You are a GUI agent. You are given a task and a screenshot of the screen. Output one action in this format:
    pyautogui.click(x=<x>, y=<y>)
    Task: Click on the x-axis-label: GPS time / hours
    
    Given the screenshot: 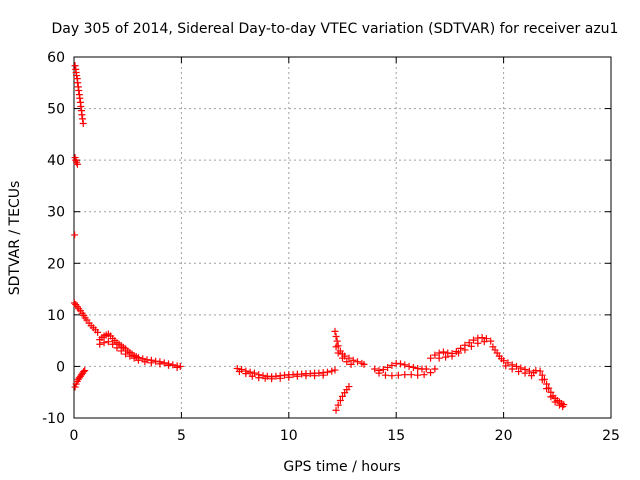 What is the action you would take?
    pyautogui.click(x=341, y=467)
    